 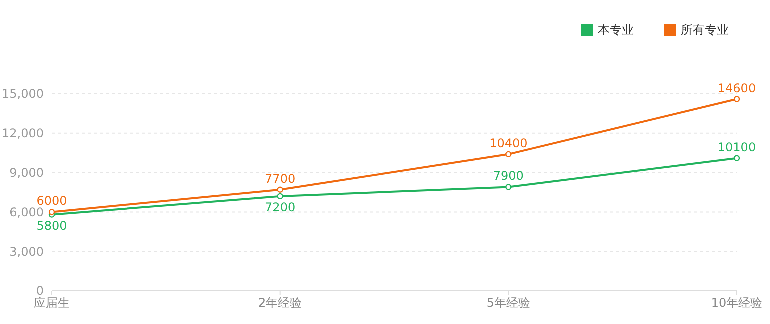 What do you see at coordinates (280, 303) in the screenshot?
I see `x-tick-label: 2年经验` at bounding box center [280, 303].